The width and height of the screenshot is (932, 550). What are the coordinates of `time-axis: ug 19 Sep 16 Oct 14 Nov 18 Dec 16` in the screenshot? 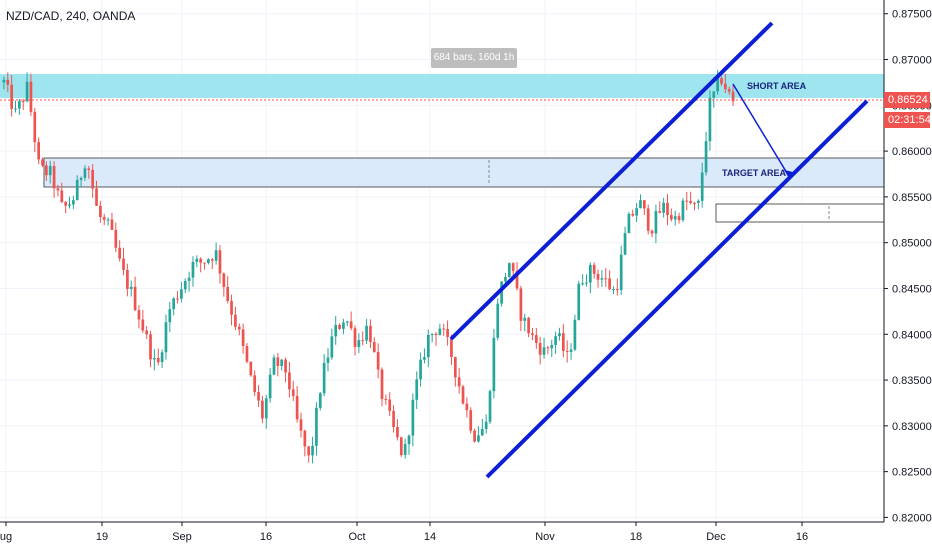 It's located at (404, 532).